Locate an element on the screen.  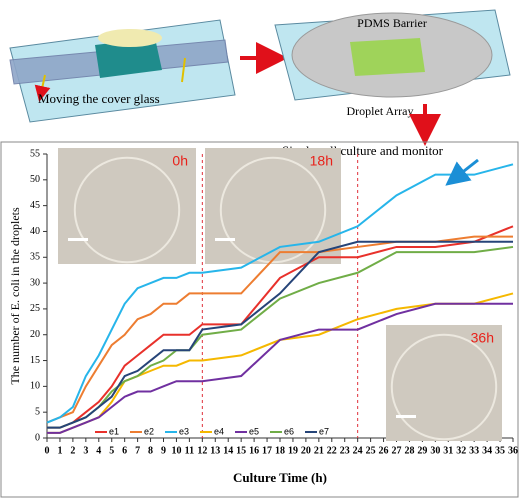
x-tick-label: 33 is located at coordinates (474, 450).